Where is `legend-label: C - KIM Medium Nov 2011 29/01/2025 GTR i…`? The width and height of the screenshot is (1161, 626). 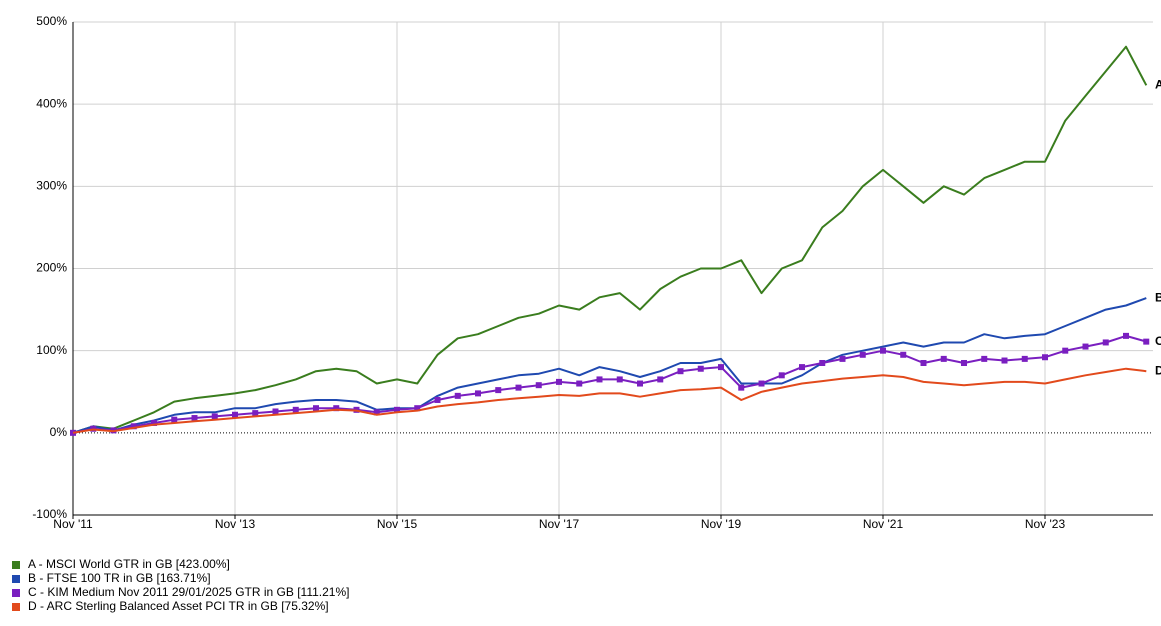
legend-label: C - KIM Medium Nov 2011 29/01/2025 GTR i… is located at coordinates (189, 592).